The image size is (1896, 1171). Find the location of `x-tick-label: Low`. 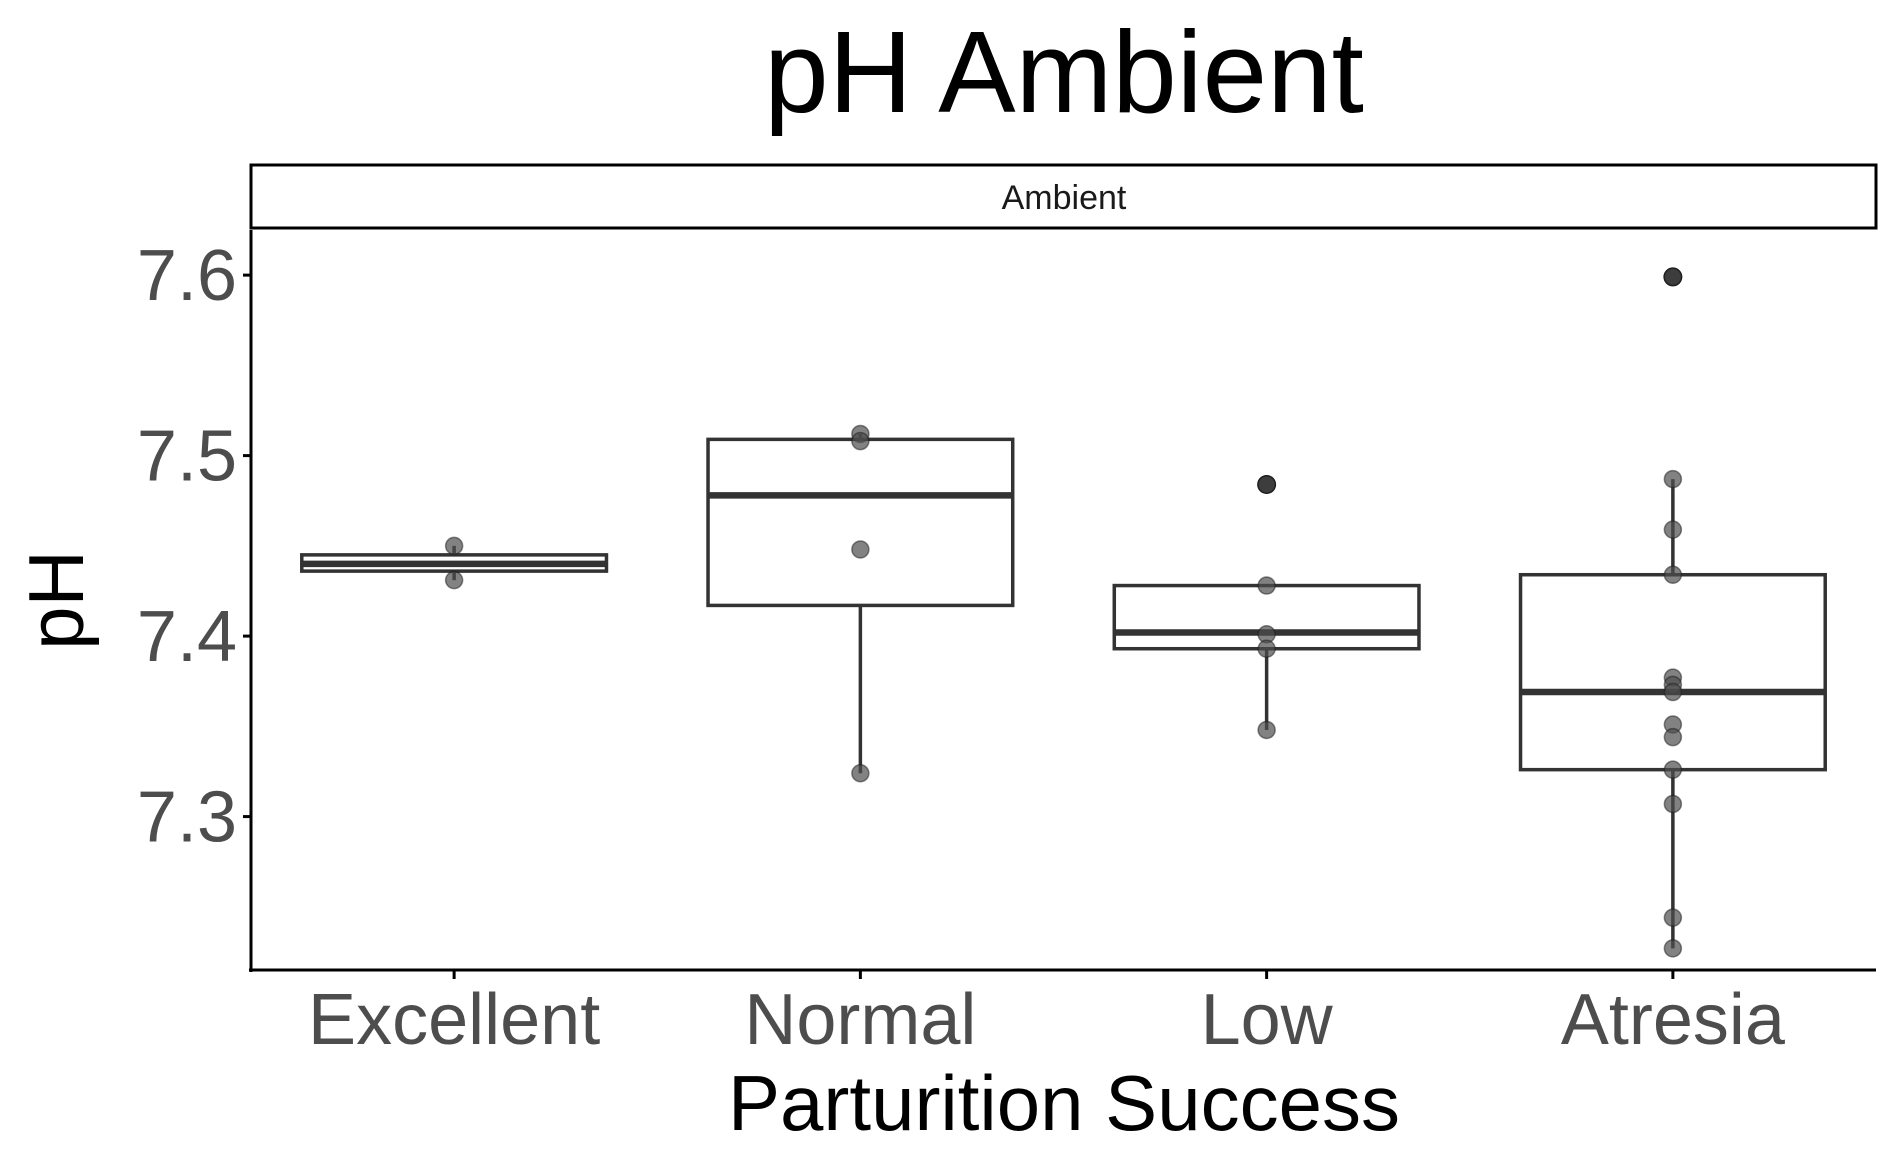

x-tick-label: Low is located at coordinates (1267, 1020).